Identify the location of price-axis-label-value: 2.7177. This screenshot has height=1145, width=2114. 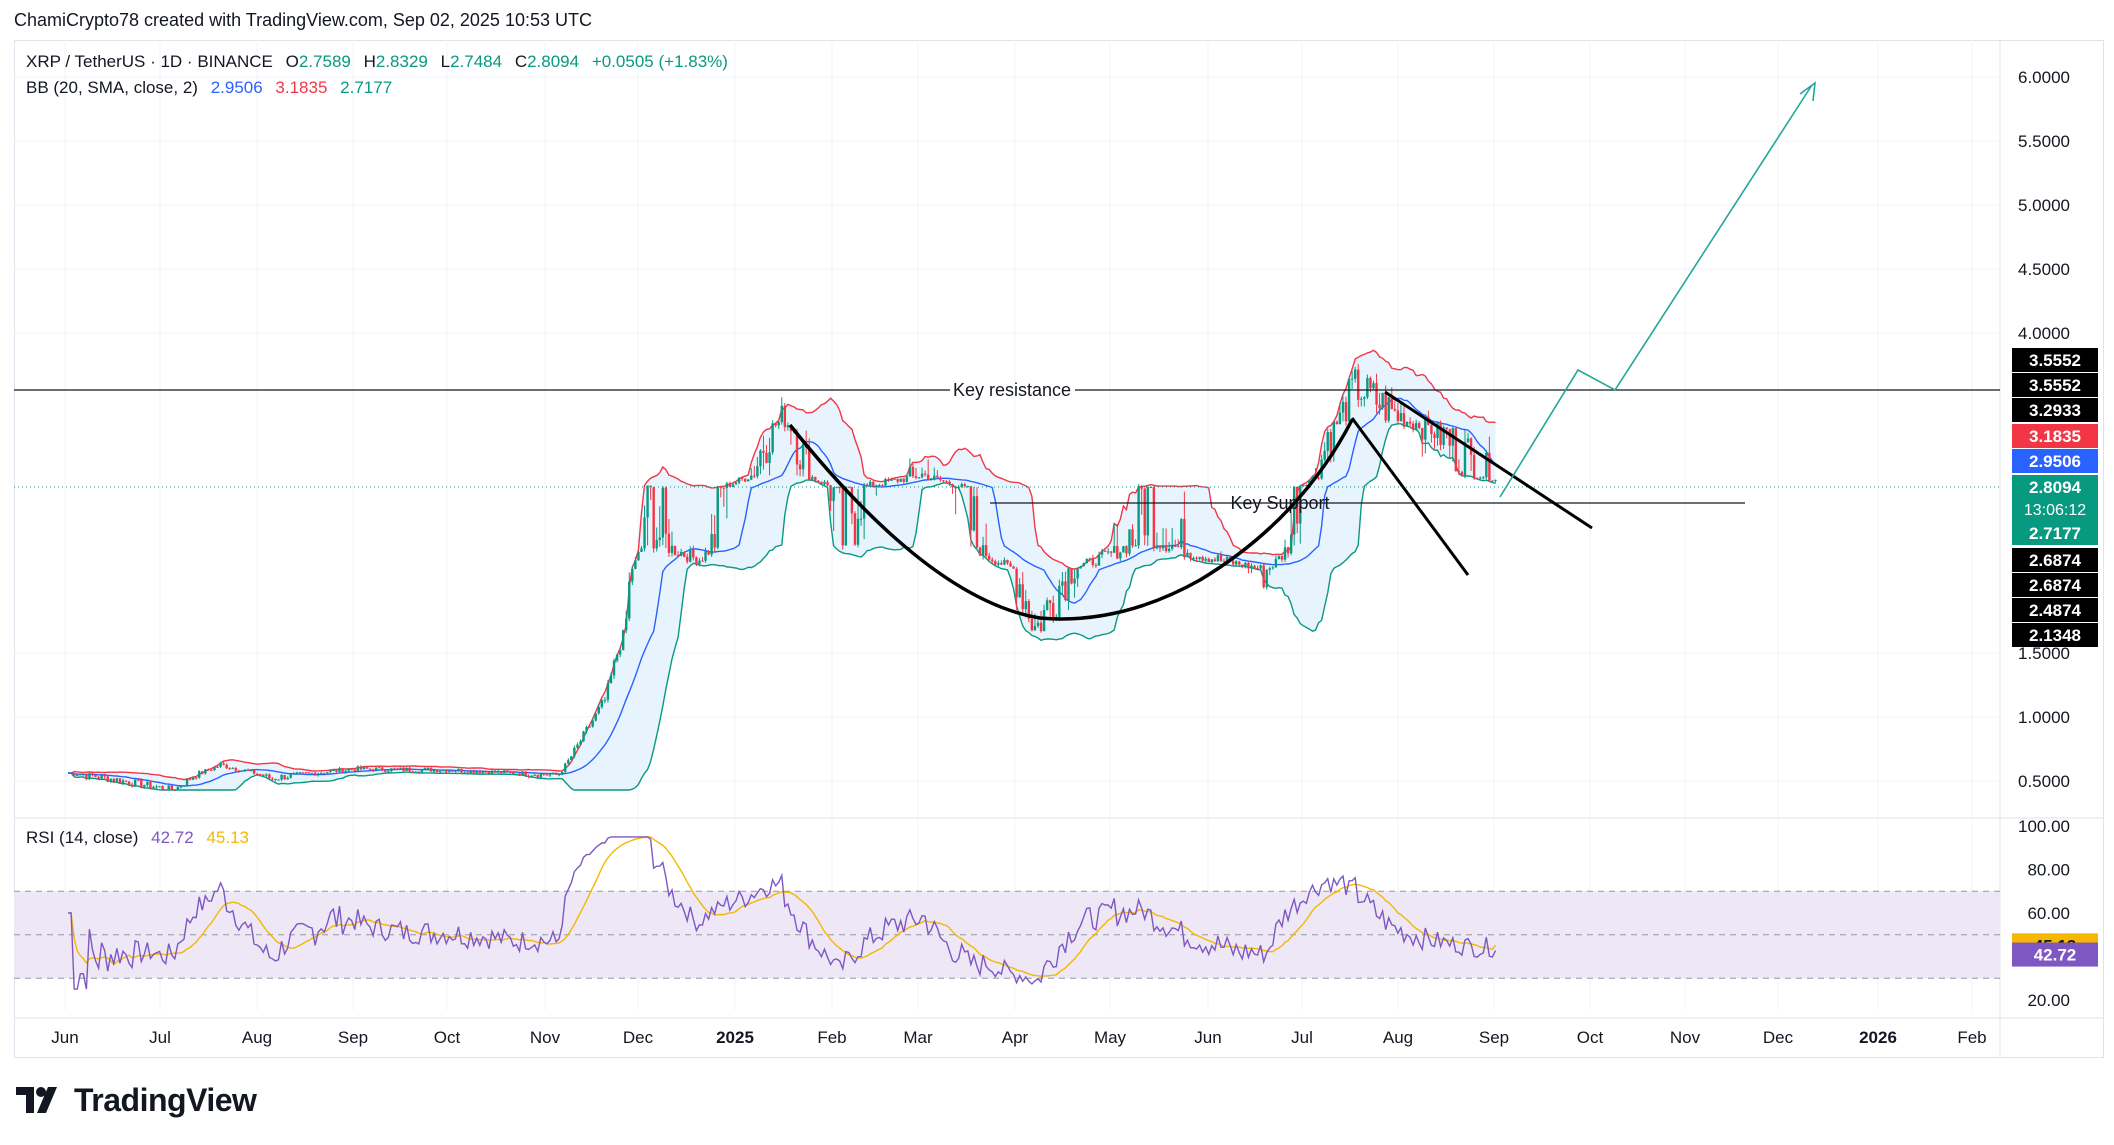
(2055, 533).